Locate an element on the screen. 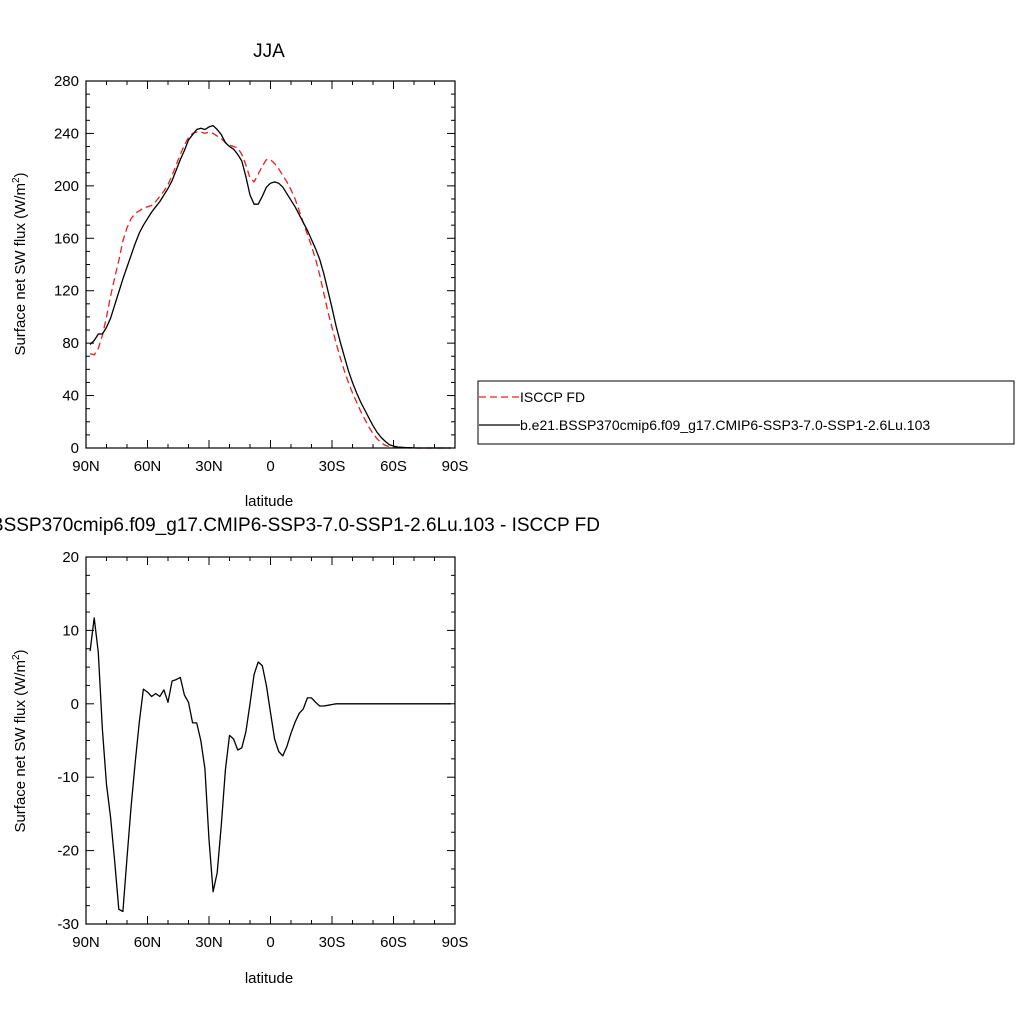 The height and width of the screenshot is (1024, 1024). top-x-axis-label: latitude is located at coordinates (269, 501).